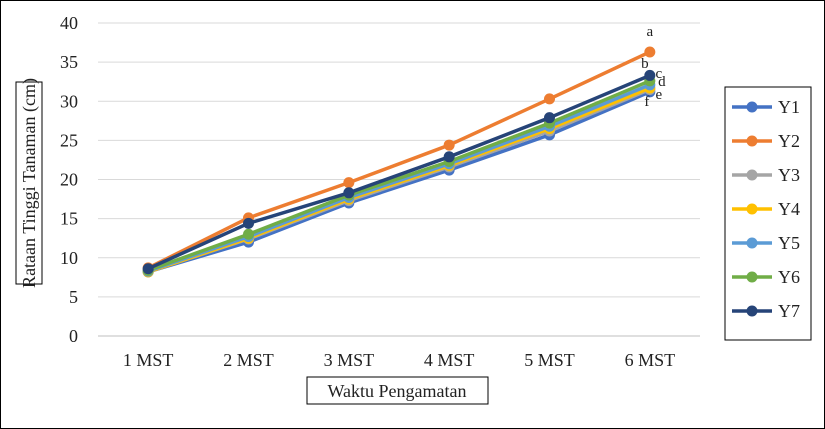 The height and width of the screenshot is (429, 825). I want to click on x-tick-label: 1 MST, so click(148, 360).